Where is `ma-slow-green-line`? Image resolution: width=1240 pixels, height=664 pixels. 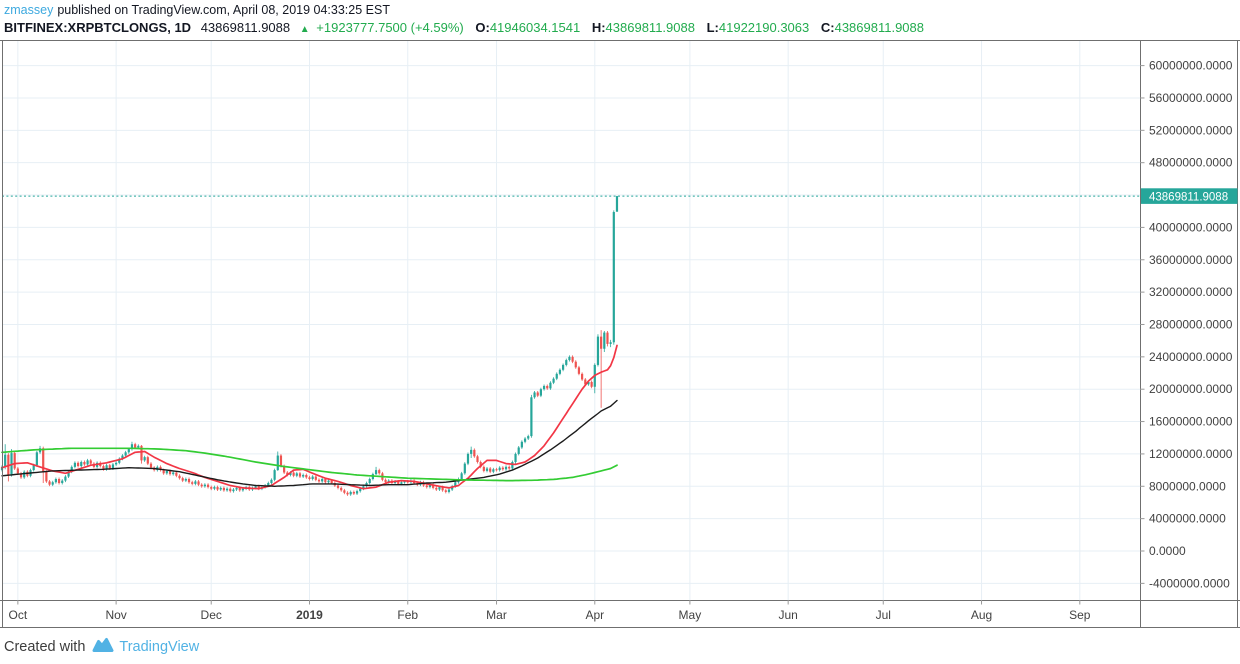 ma-slow-green-line is located at coordinates (309, 464).